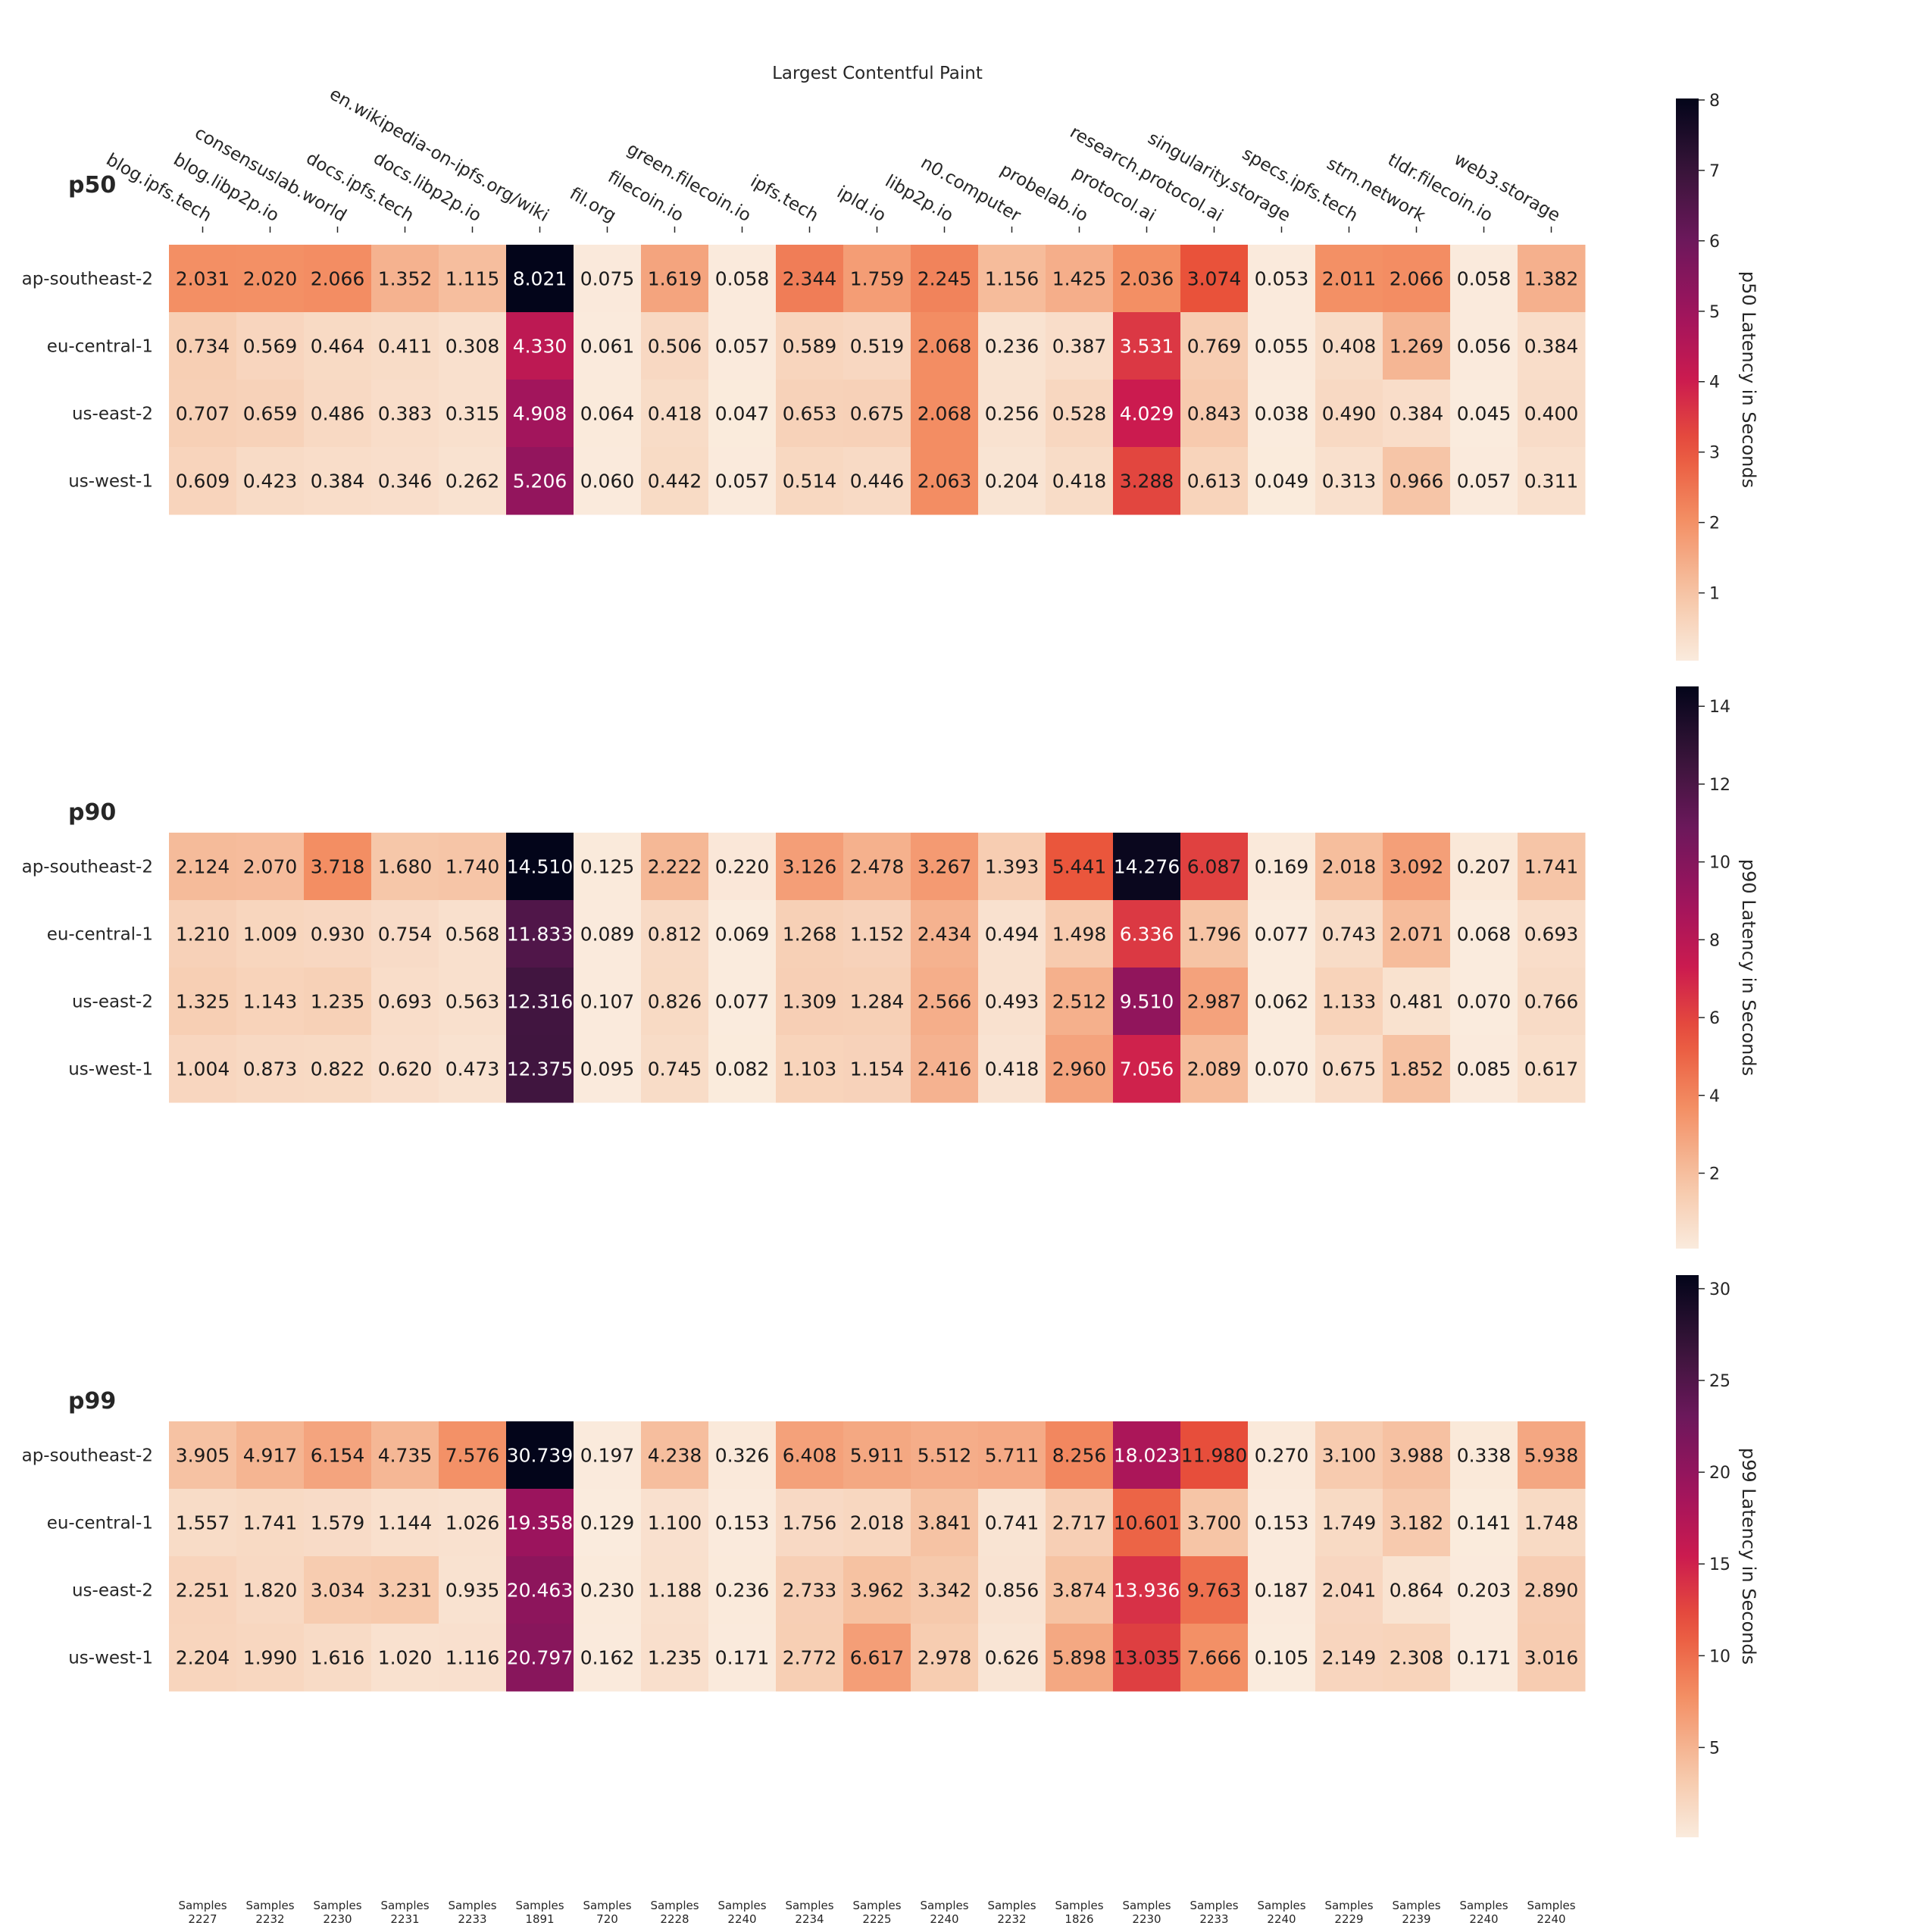 Image resolution: width=1932 pixels, height=1932 pixels. I want to click on cell-value-label: 1.188, so click(675, 1591).